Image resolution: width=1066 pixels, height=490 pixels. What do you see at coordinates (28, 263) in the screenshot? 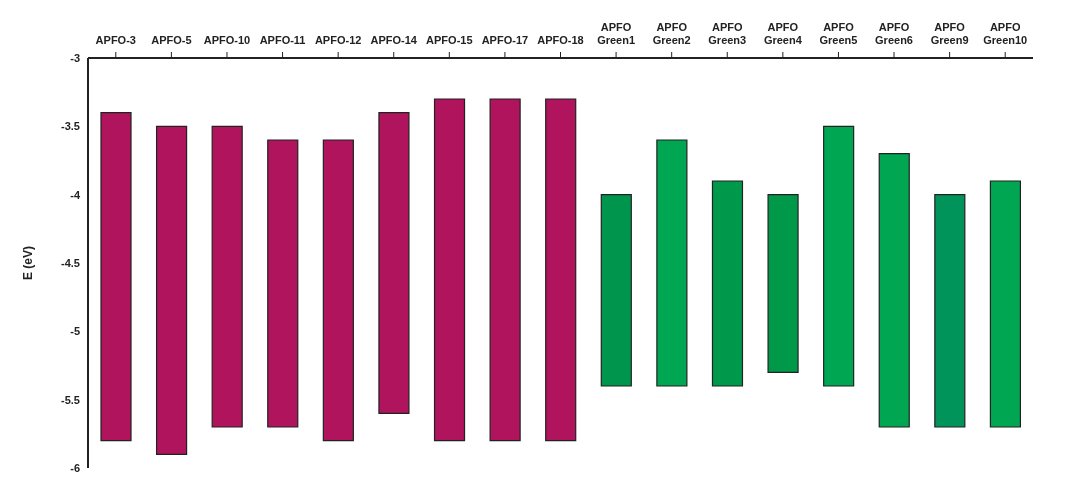
I see `y-axis-title: E (eV)` at bounding box center [28, 263].